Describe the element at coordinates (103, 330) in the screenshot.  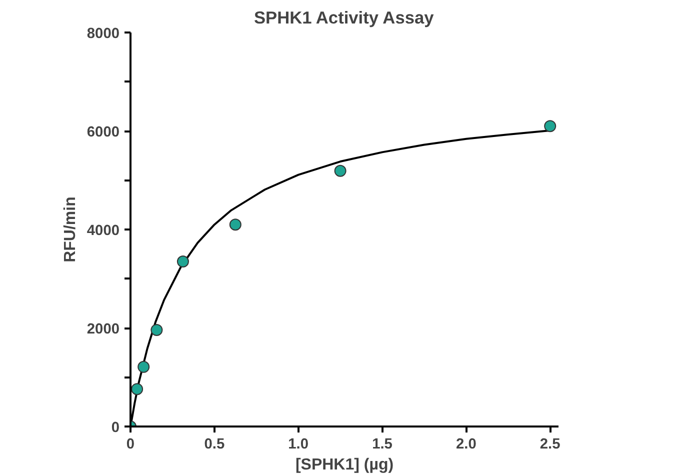
I see `y-tick-label: 2000` at that location.